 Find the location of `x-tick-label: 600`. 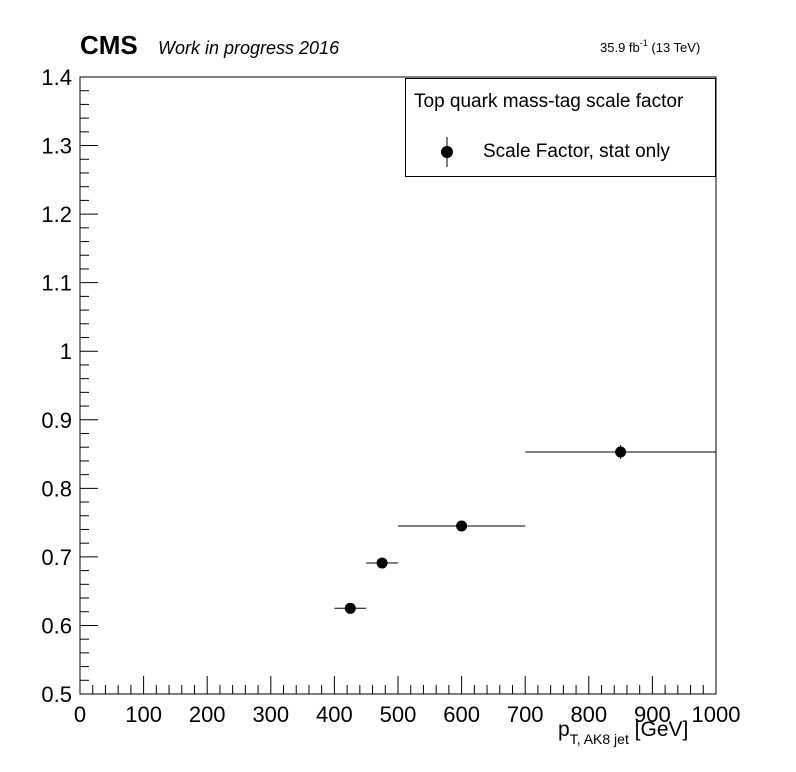

x-tick-label: 600 is located at coordinates (461, 714).